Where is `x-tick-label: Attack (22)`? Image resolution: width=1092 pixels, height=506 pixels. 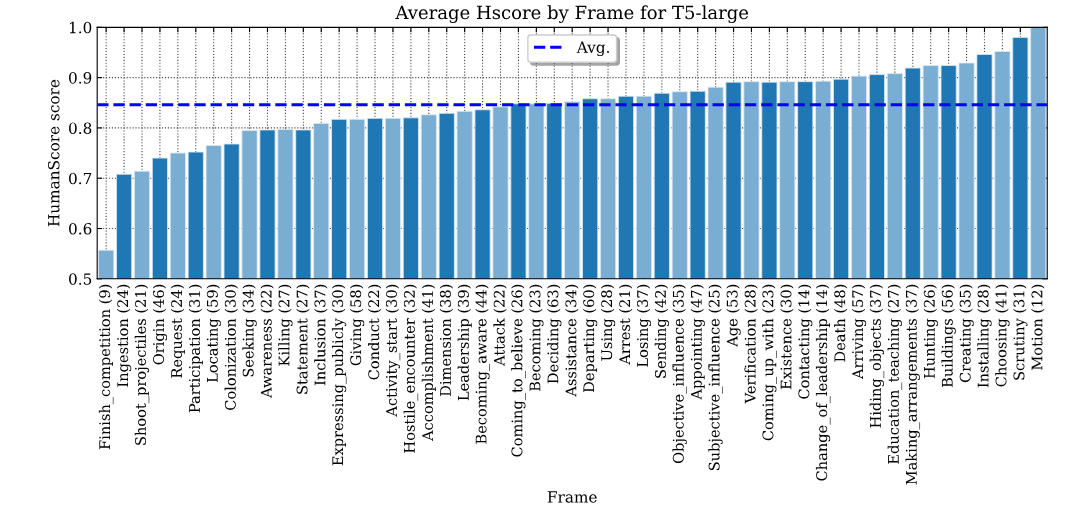 x-tick-label: Attack (22) is located at coordinates (500, 325).